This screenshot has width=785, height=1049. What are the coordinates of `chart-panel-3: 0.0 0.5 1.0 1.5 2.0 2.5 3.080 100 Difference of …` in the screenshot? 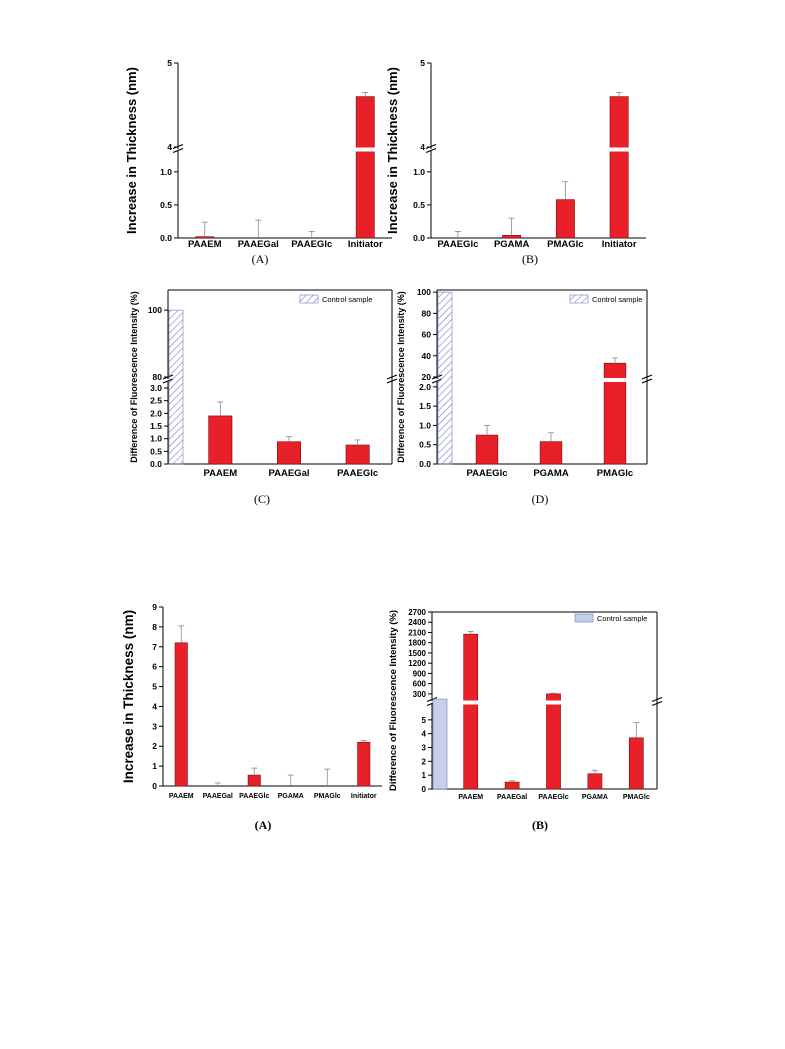 It's located at (263, 397).